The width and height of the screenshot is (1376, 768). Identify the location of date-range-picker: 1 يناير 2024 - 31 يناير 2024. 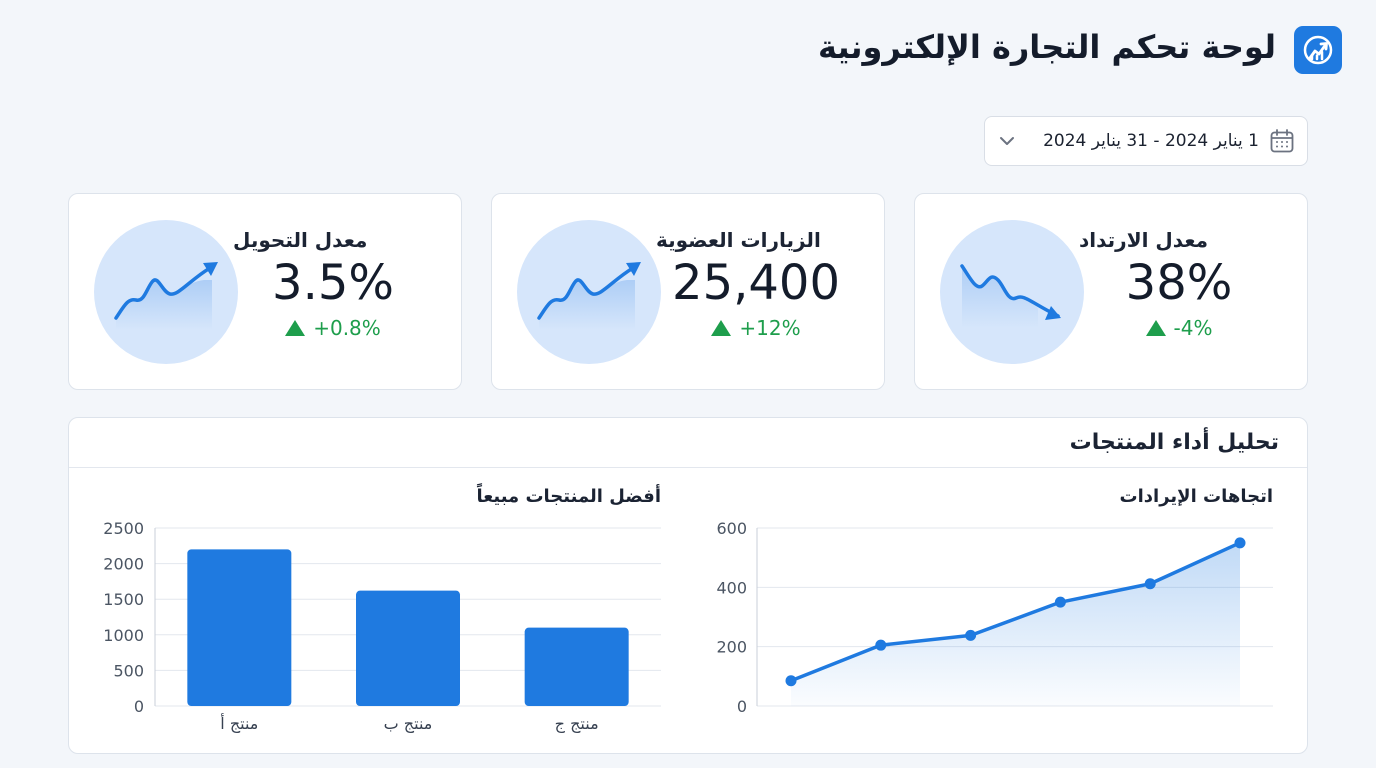
(1146, 141).